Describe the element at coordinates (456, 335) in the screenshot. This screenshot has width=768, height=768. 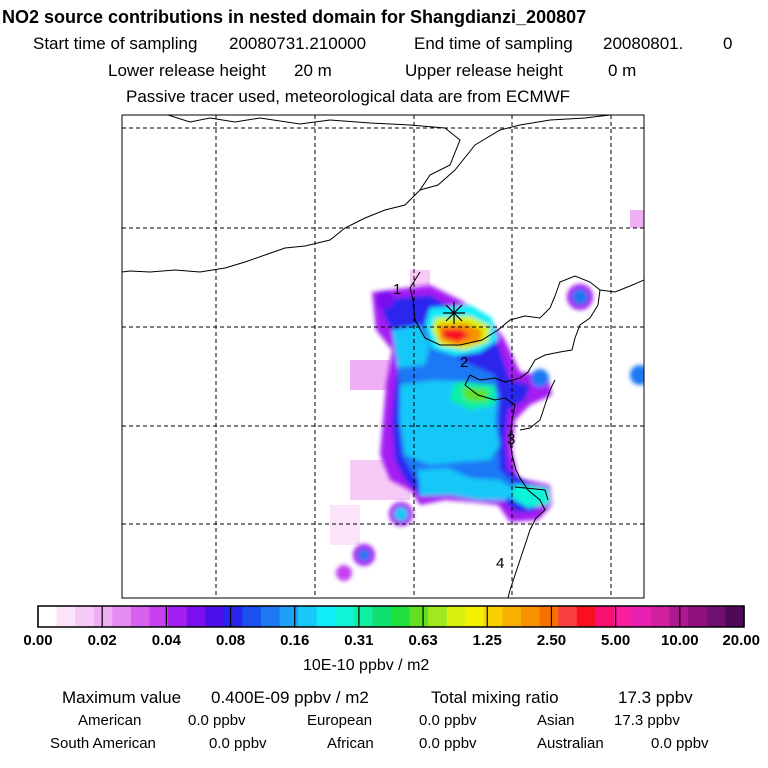
I see `hotspot-red` at that location.